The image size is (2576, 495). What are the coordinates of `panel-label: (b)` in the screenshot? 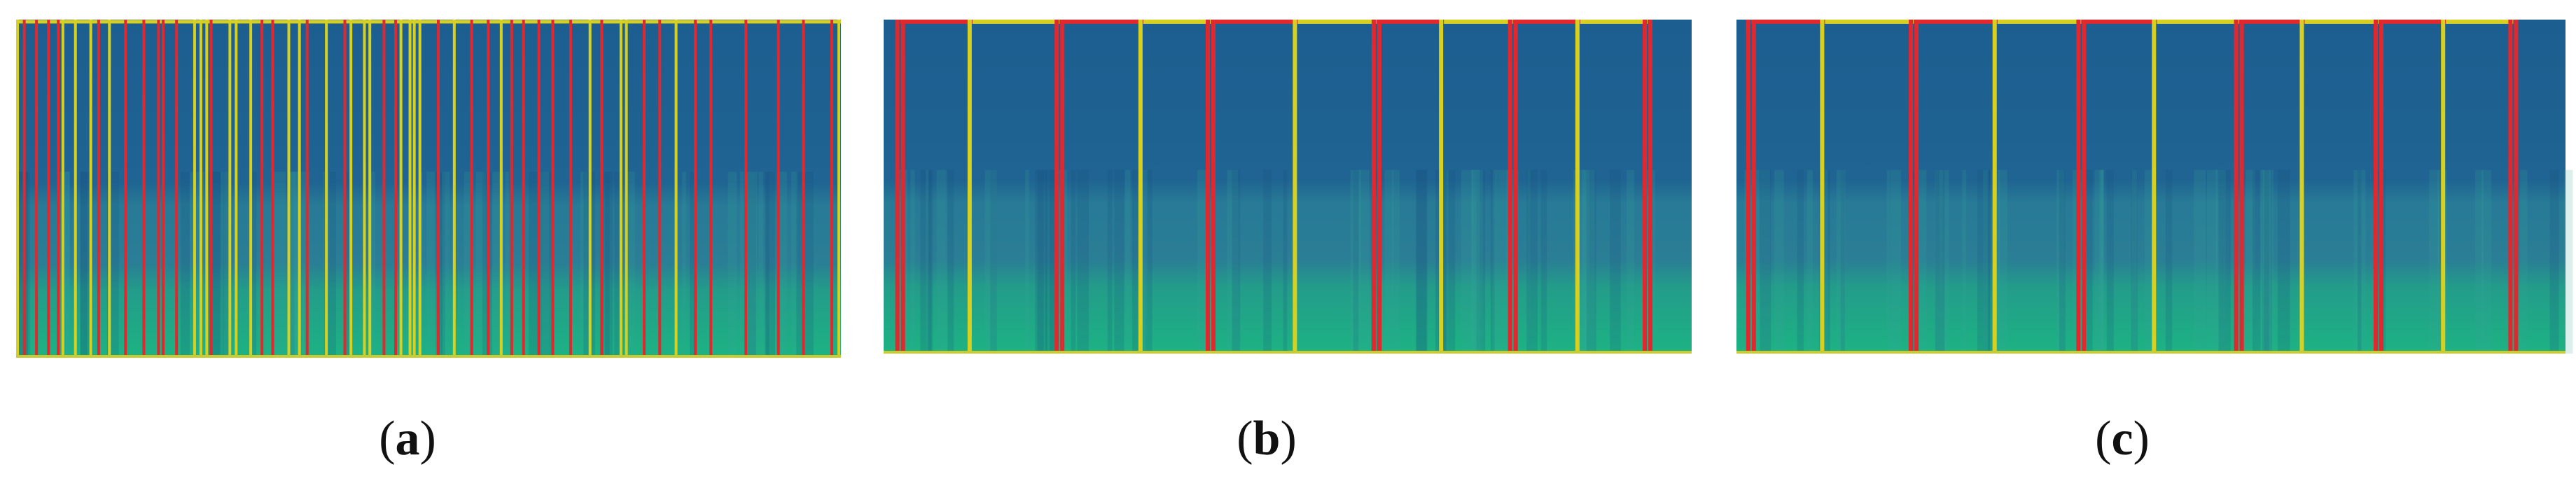 It's located at (1267, 439).